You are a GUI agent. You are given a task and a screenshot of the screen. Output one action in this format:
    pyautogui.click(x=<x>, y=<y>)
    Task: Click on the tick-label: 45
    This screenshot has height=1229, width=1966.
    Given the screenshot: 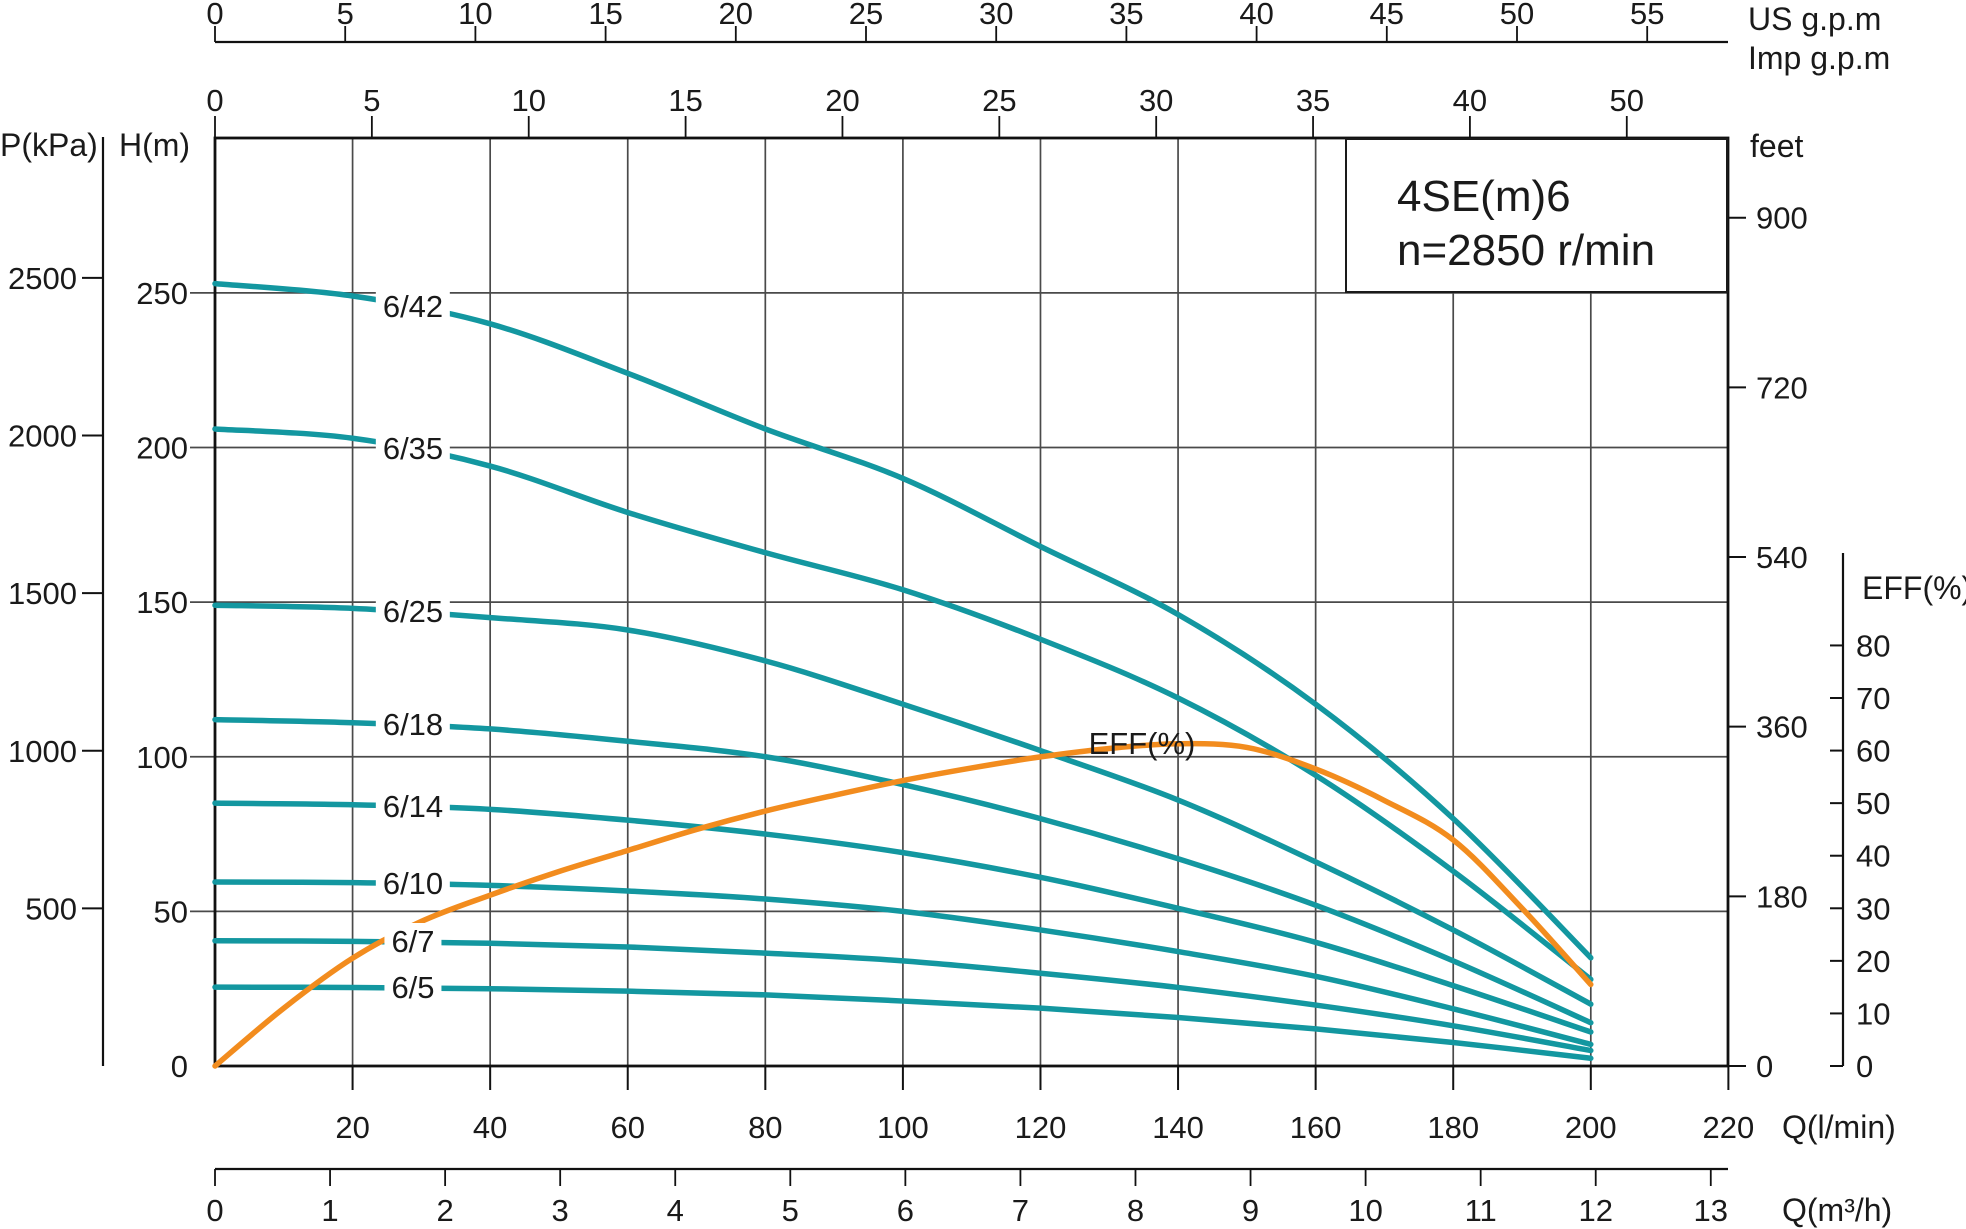 What is the action you would take?
    pyautogui.click(x=1387, y=15)
    